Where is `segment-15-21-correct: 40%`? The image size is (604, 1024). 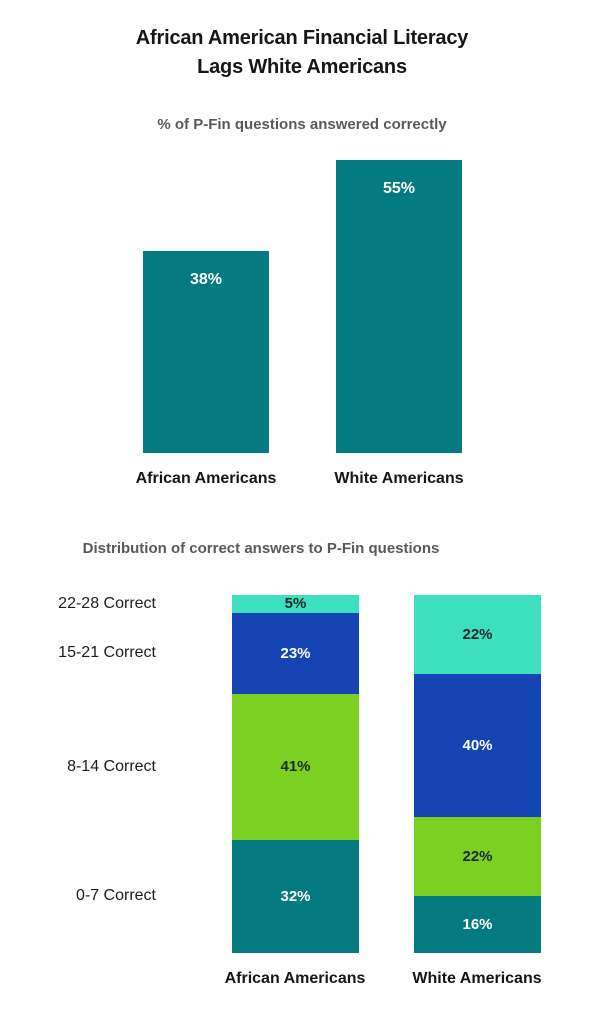 segment-15-21-correct: 40% is located at coordinates (477, 745).